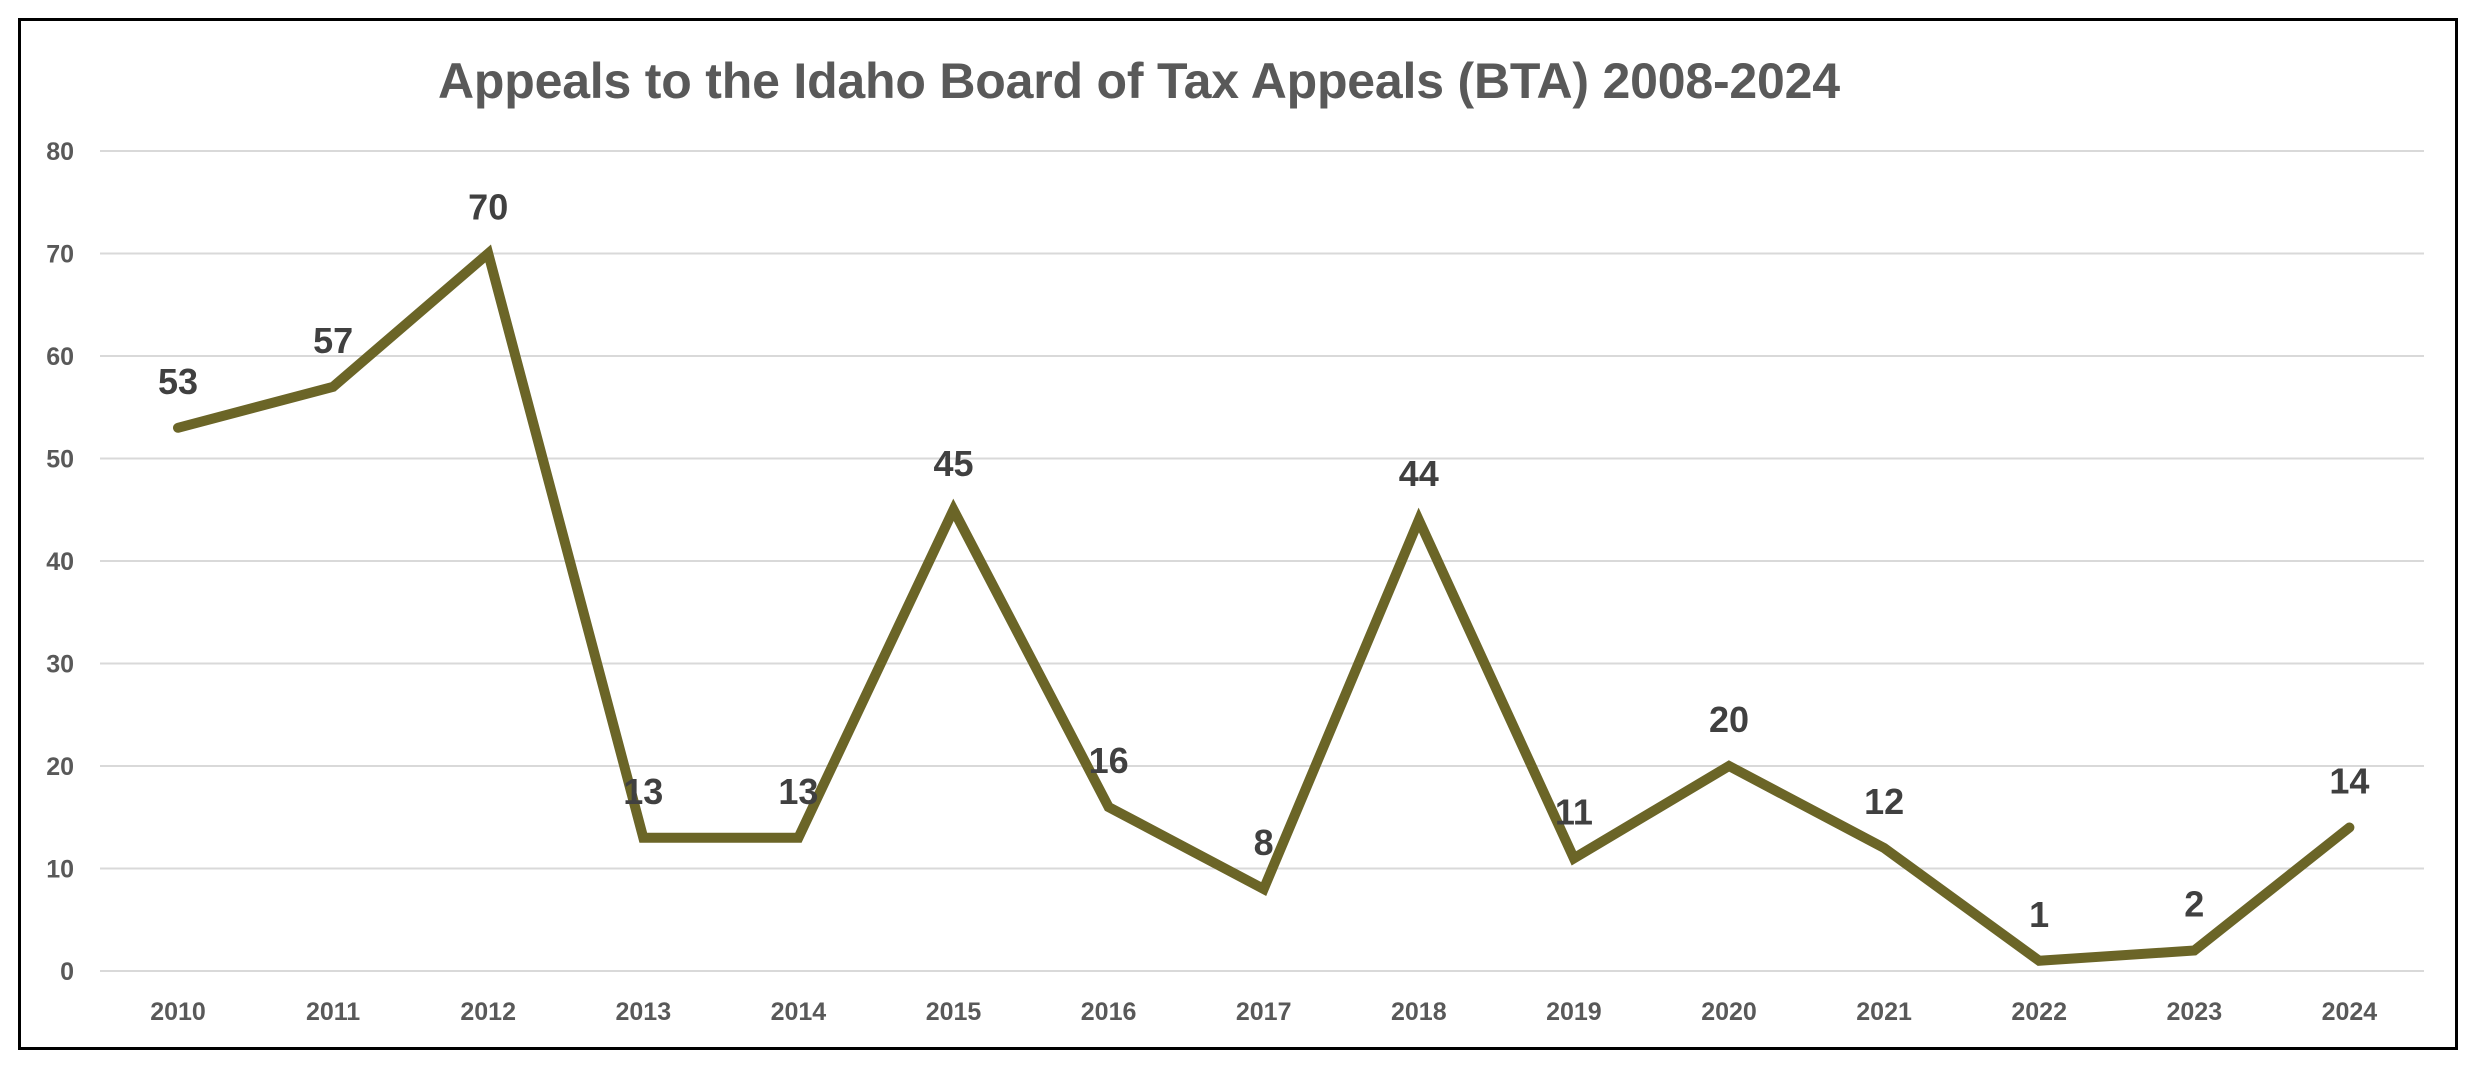 This screenshot has height=1084, width=2482. What do you see at coordinates (1419, 473) in the screenshot?
I see `data-label: 44` at bounding box center [1419, 473].